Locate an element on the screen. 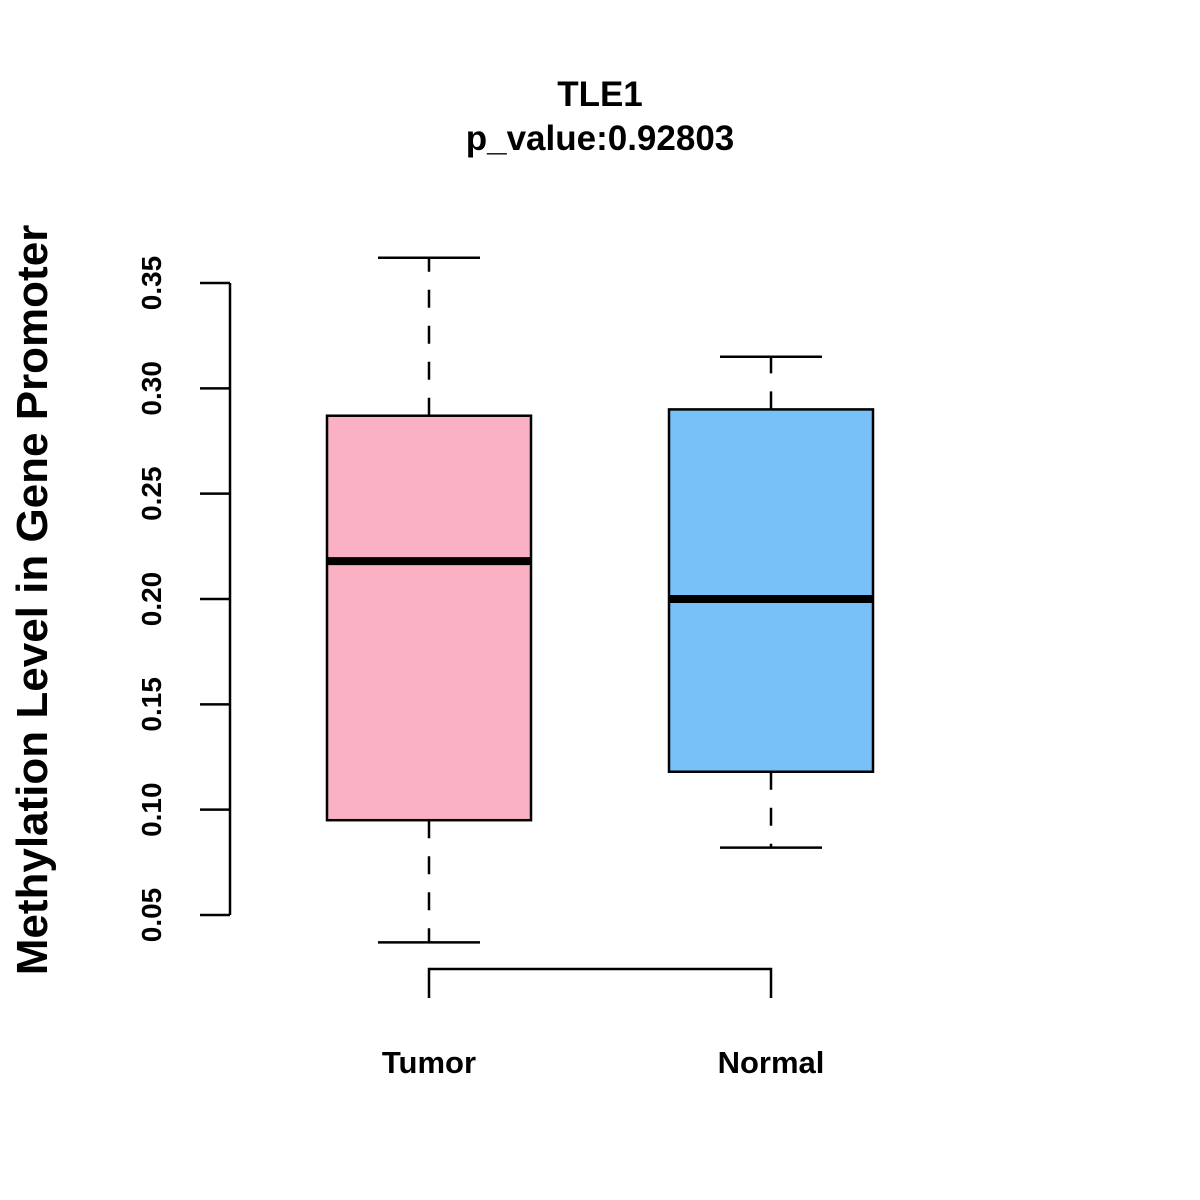 Image resolution: width=1200 pixels, height=1200 pixels. category-label-tumor: Tumor is located at coordinates (429, 1062).